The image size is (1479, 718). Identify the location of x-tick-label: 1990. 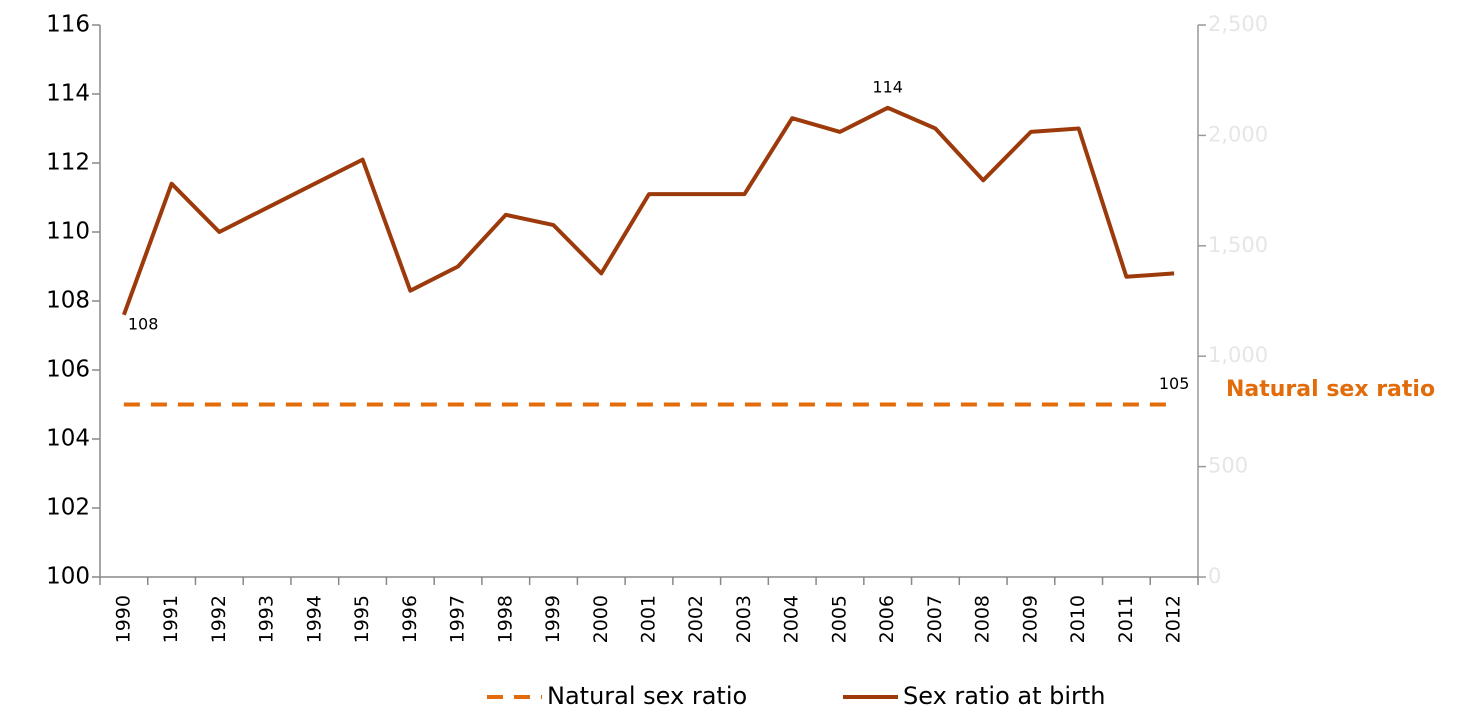
(123, 619).